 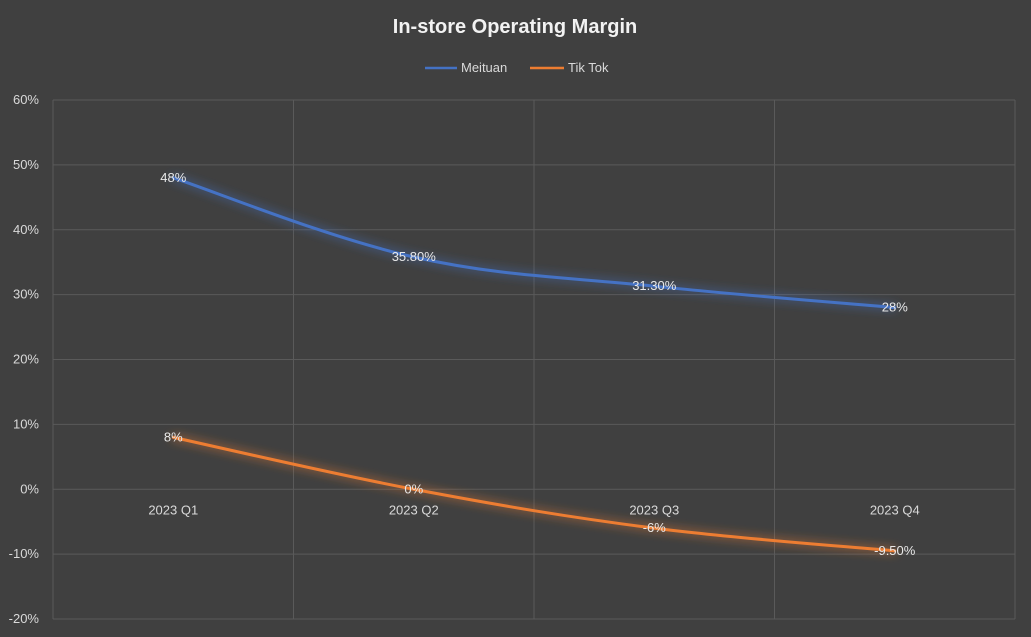 I want to click on data-label-tik-tok: -9.50%, so click(x=895, y=550).